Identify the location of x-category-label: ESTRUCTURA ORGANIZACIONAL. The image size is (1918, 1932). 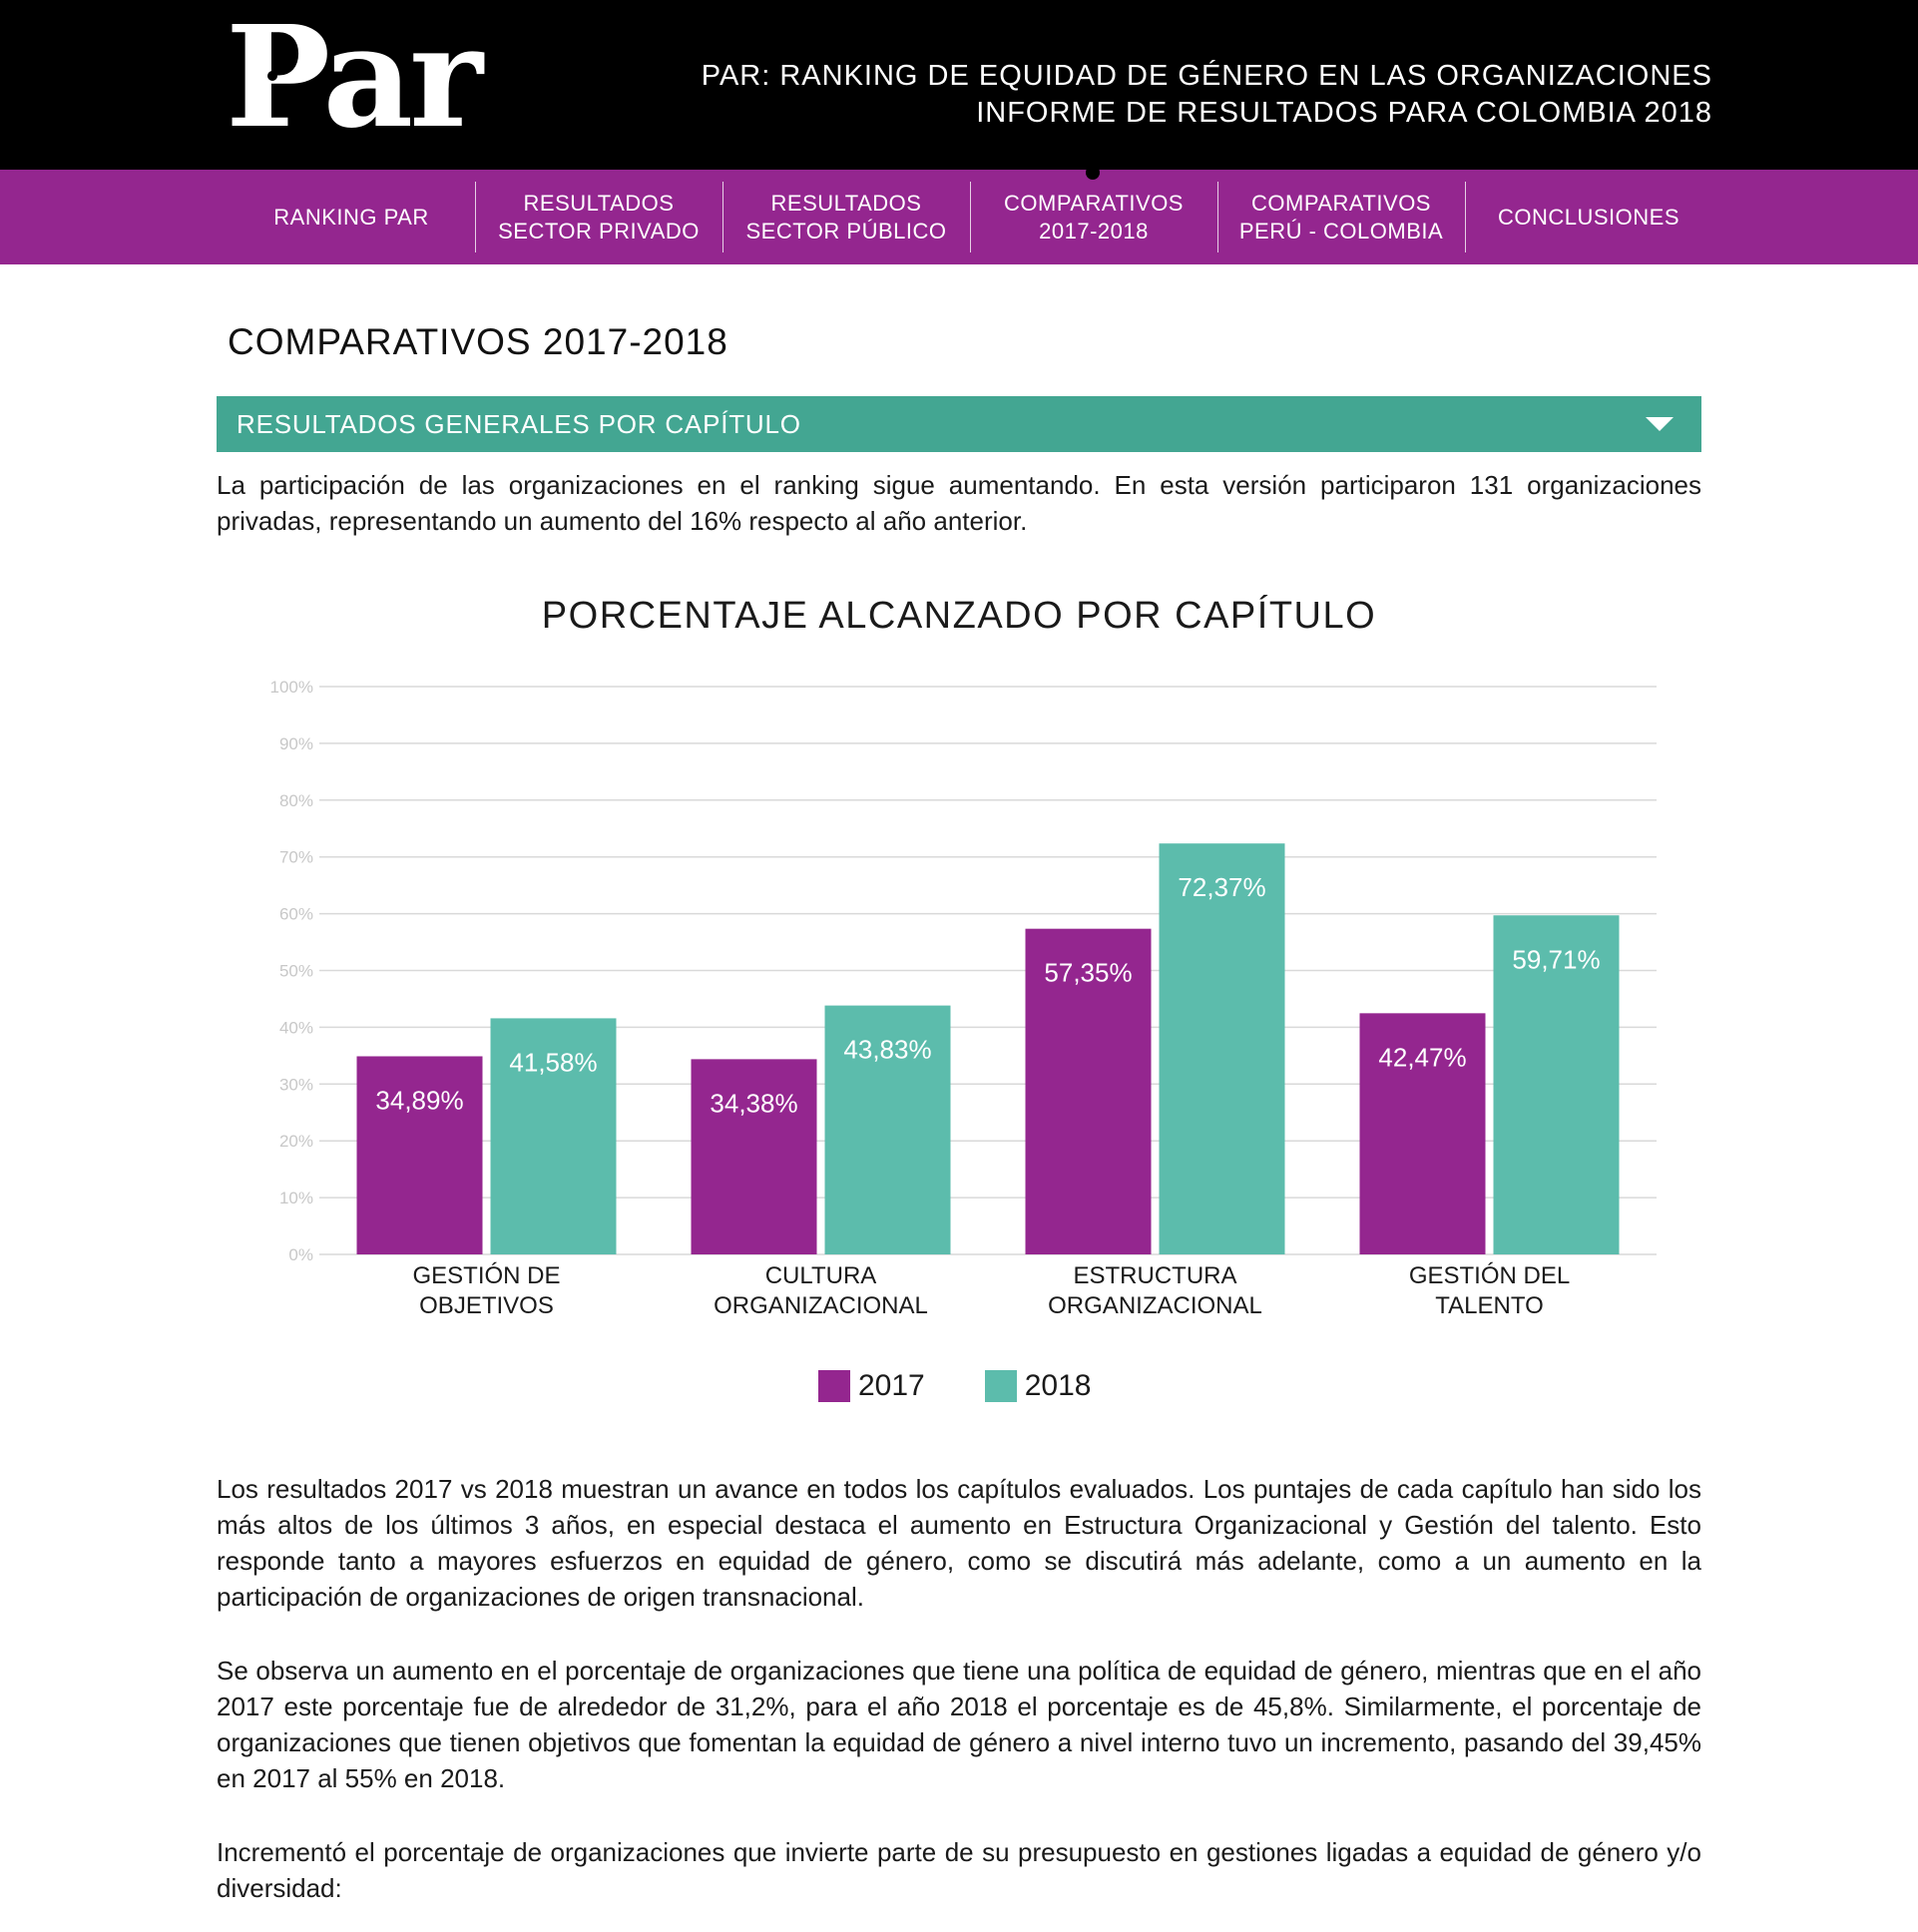
(1155, 1290).